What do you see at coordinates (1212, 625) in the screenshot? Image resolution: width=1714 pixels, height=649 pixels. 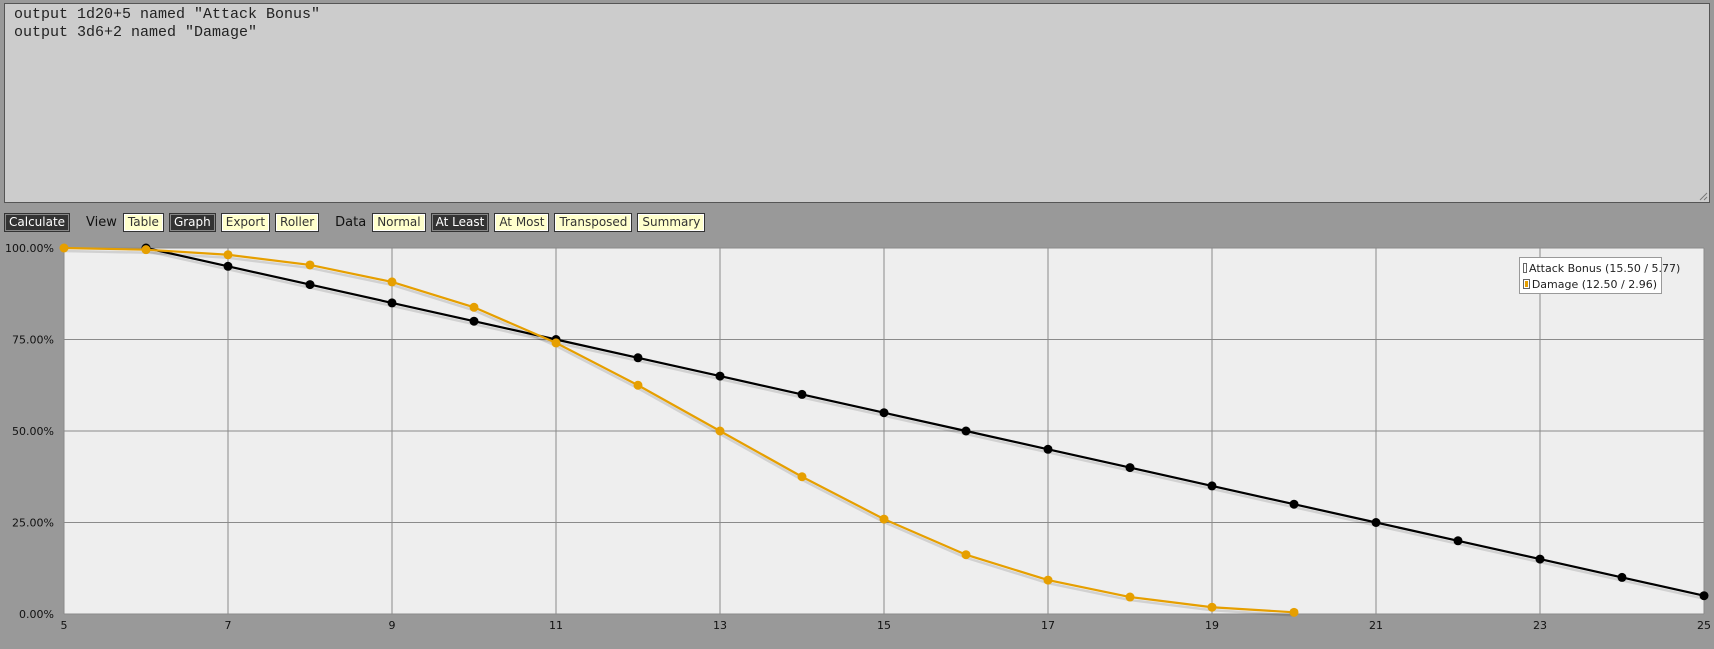 I see `x-tick-label: 19` at bounding box center [1212, 625].